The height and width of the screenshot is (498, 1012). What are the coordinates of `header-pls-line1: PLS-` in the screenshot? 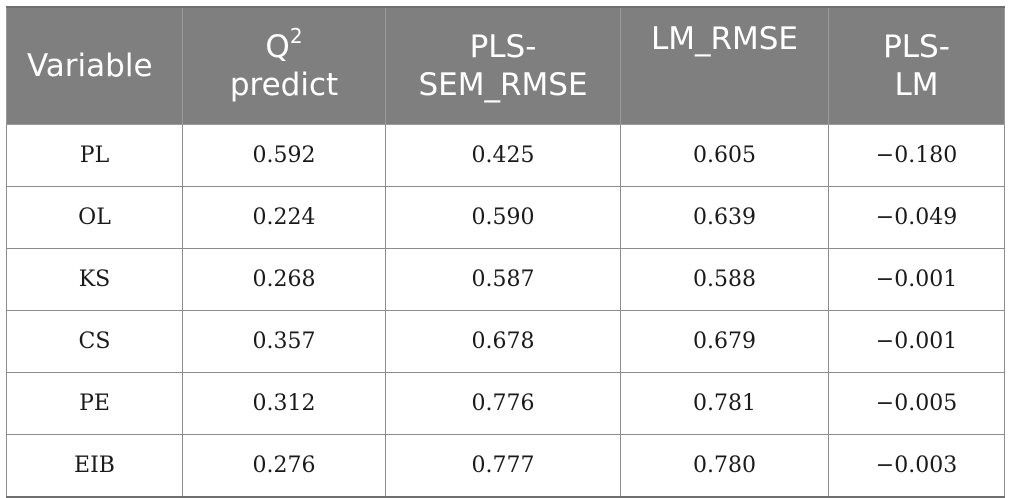 It's located at (503, 47).